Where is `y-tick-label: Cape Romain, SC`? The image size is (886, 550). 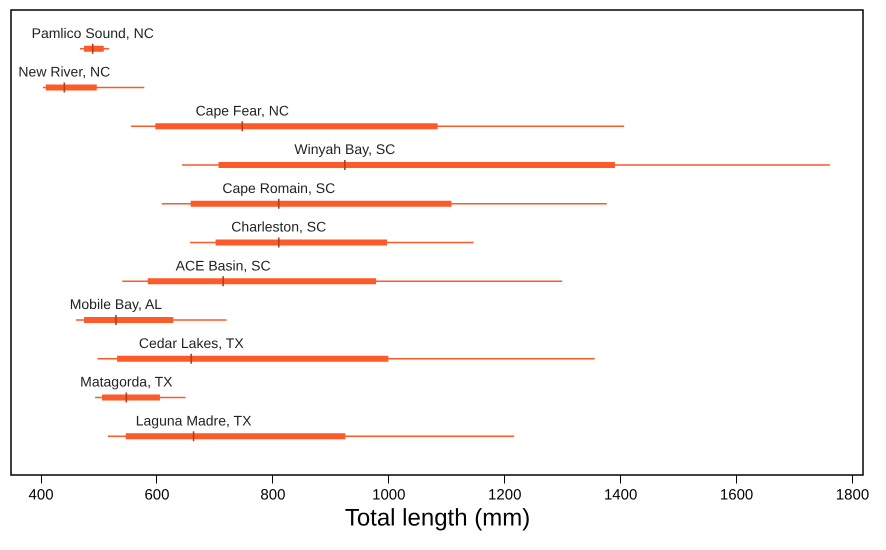
y-tick-label: Cape Romain, SC is located at coordinates (279, 188).